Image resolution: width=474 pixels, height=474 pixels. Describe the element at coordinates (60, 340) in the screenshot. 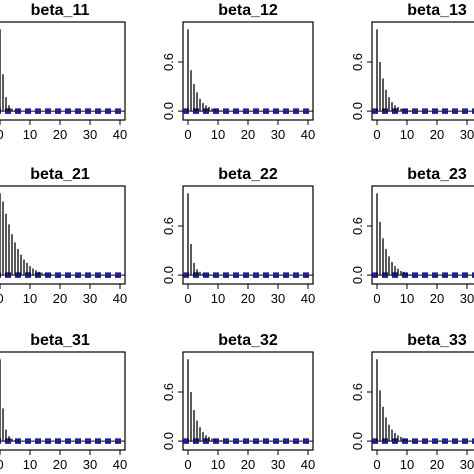

I see `panel-title: beta_31` at that location.